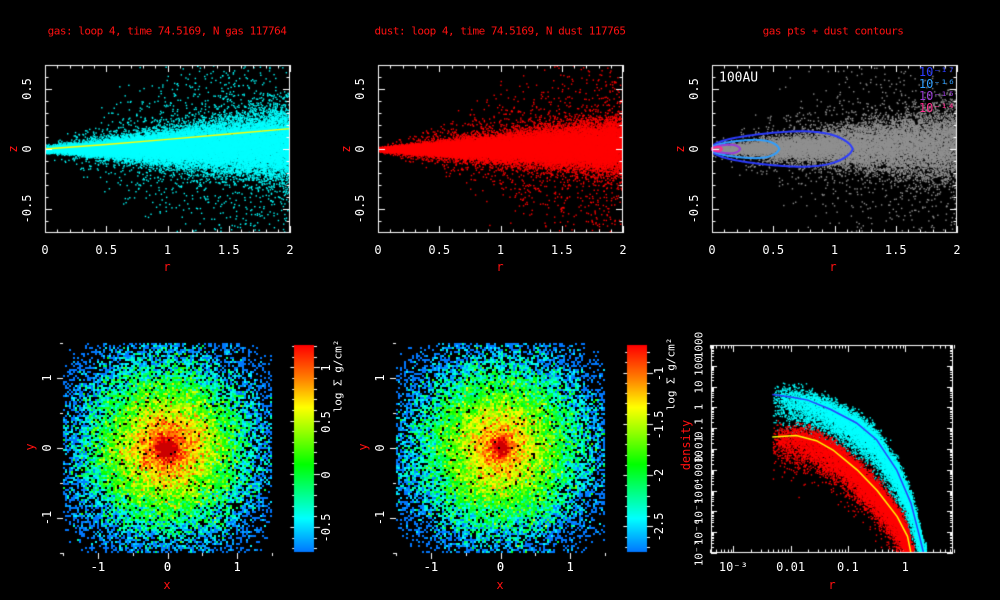 This screenshot has width=1000, height=600. I want to click on x-tick-label: 0.1, so click(848, 567).